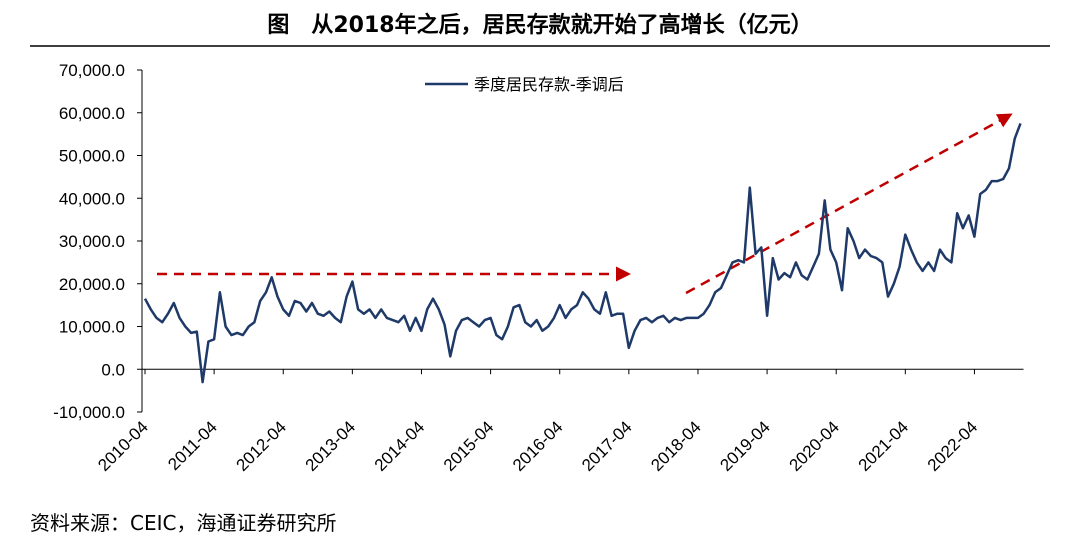 Image resolution: width=1080 pixels, height=547 pixels. What do you see at coordinates (262, 446) in the screenshot?
I see `x-tick-label: 2012-04` at bounding box center [262, 446].